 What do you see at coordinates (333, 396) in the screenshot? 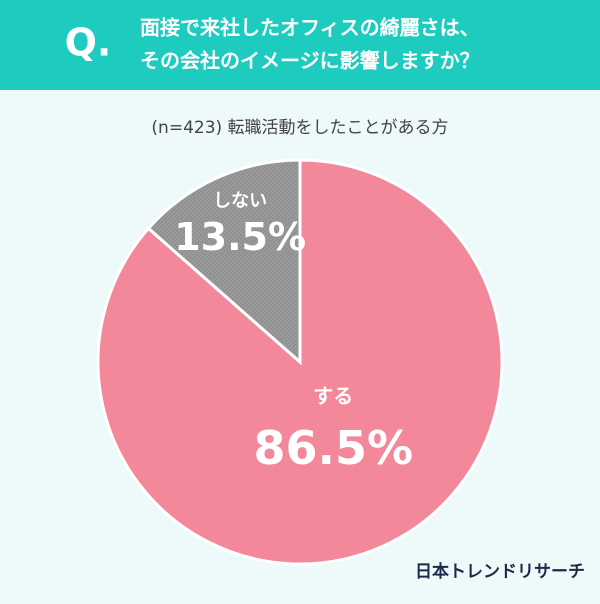
I see `slice-label: する` at bounding box center [333, 396].